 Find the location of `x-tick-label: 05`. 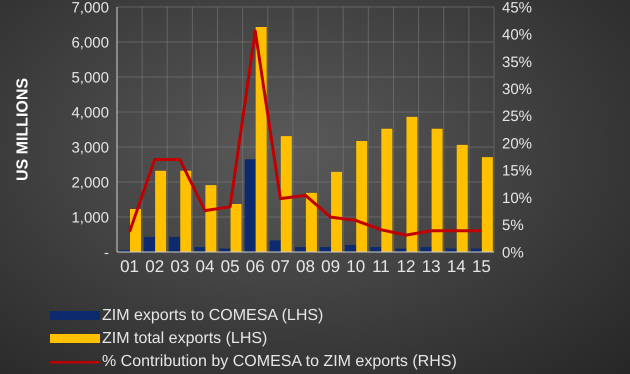

x-tick-label: 05 is located at coordinates (230, 266).